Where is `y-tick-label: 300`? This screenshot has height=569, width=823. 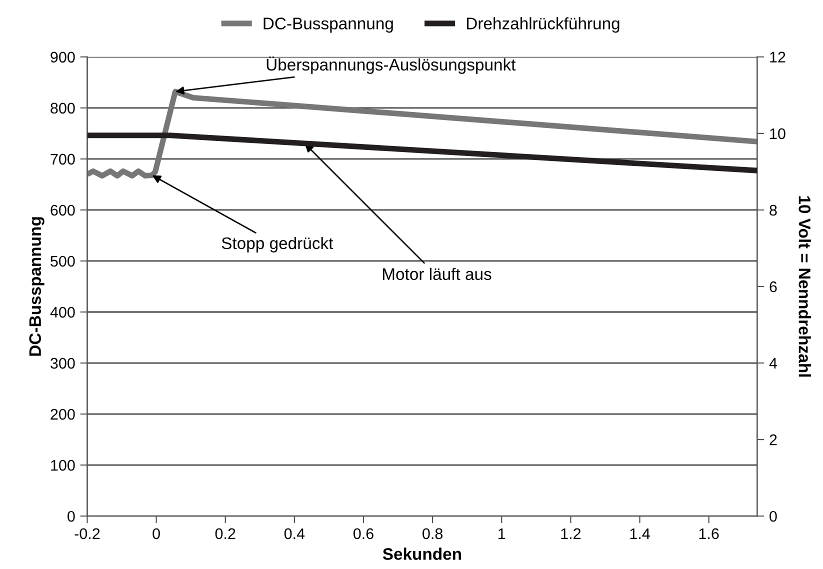 y-tick-label: 300 is located at coordinates (62, 363).